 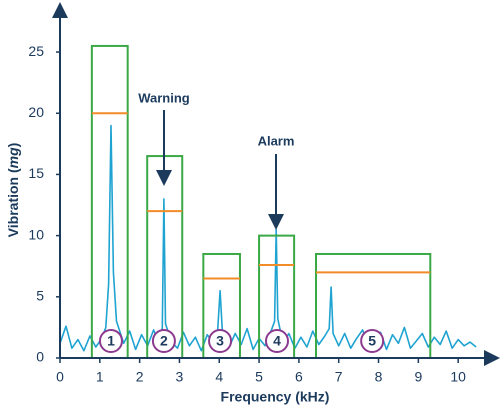 I want to click on y-axis-title: Vibration (mg), so click(x=13, y=190).